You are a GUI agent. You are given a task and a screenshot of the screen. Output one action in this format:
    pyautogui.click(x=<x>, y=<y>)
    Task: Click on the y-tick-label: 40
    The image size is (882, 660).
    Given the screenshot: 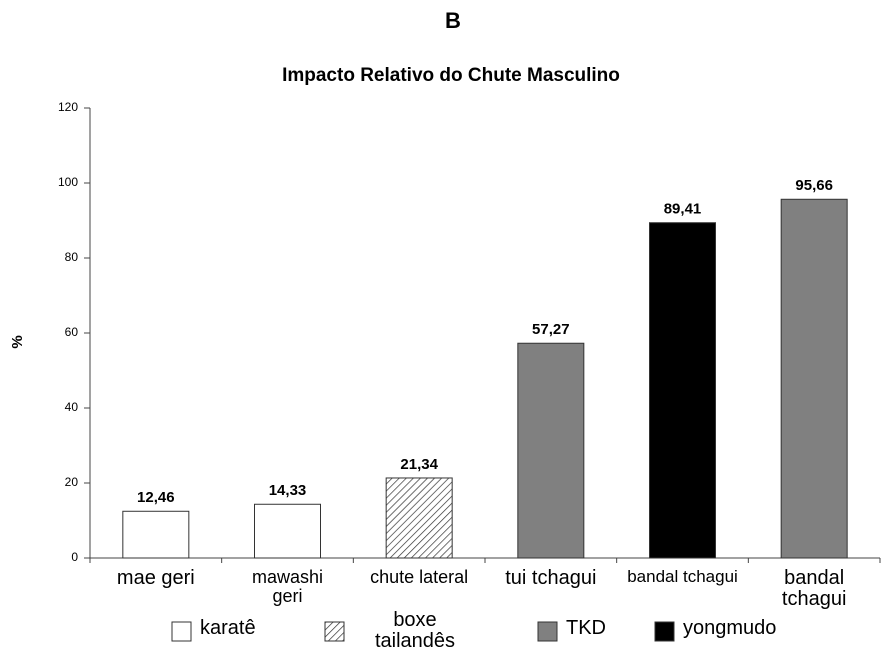 What is the action you would take?
    pyautogui.click(x=72, y=407)
    